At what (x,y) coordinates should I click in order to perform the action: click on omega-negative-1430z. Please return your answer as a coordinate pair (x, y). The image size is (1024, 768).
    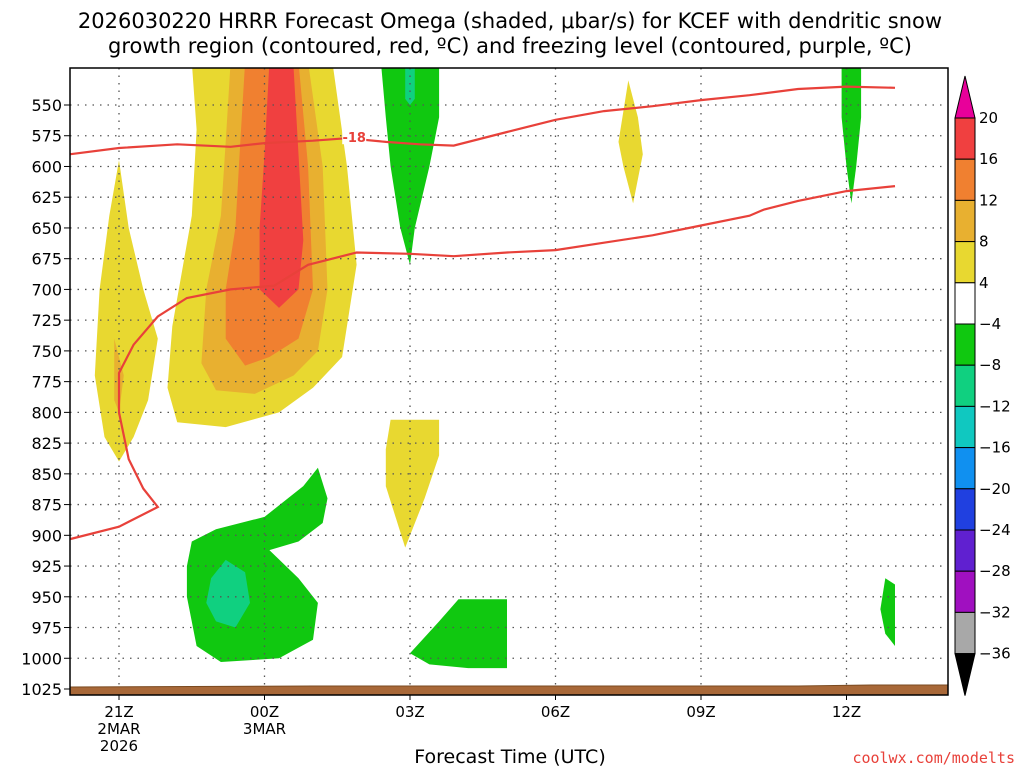
    Looking at the image, I should click on (887, 612).